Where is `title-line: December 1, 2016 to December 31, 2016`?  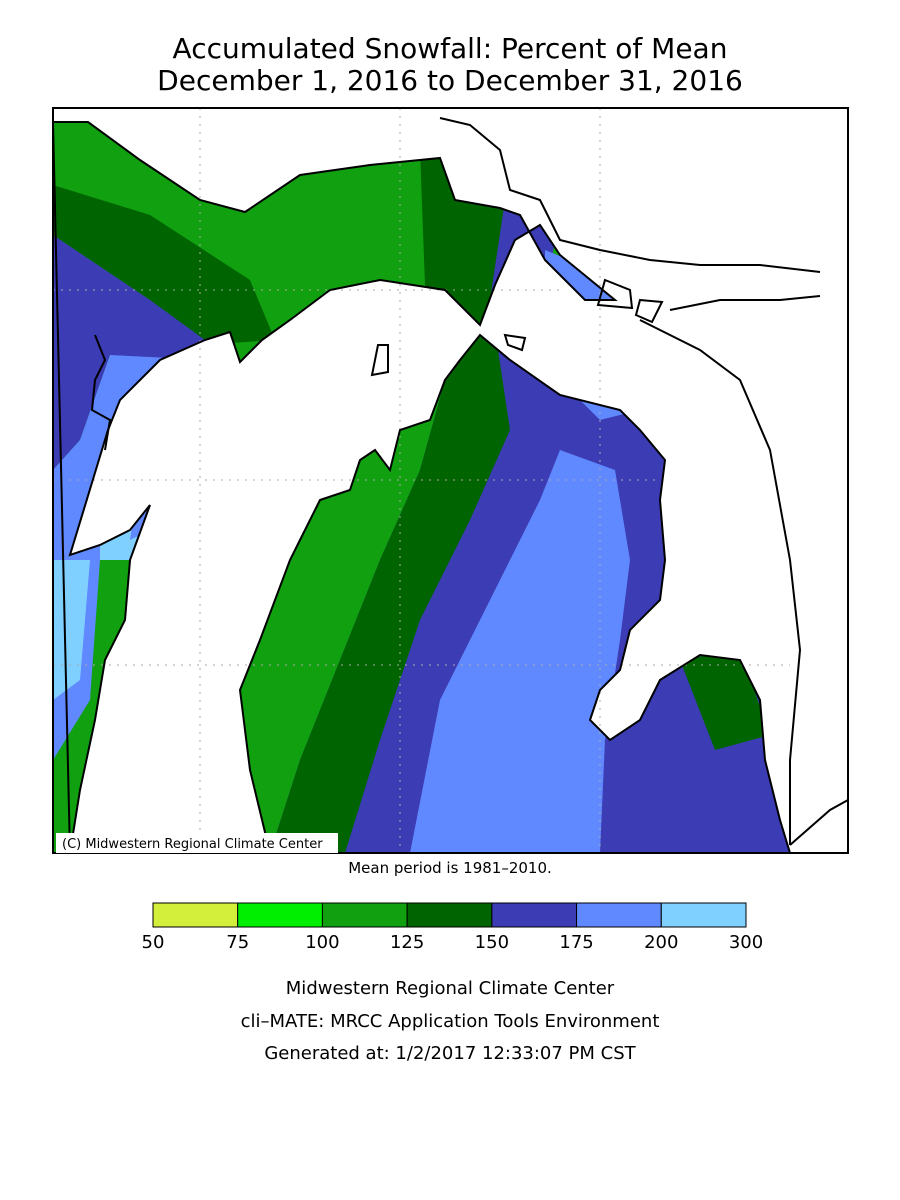
title-line: December 1, 2016 to December 31, 2016 is located at coordinates (450, 80).